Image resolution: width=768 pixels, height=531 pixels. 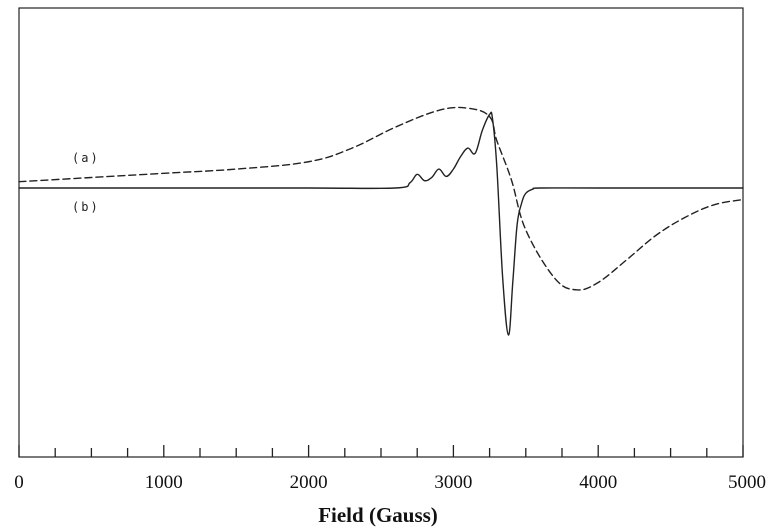 What do you see at coordinates (86, 207) in the screenshot?
I see `series-label-b: (b)` at bounding box center [86, 207].